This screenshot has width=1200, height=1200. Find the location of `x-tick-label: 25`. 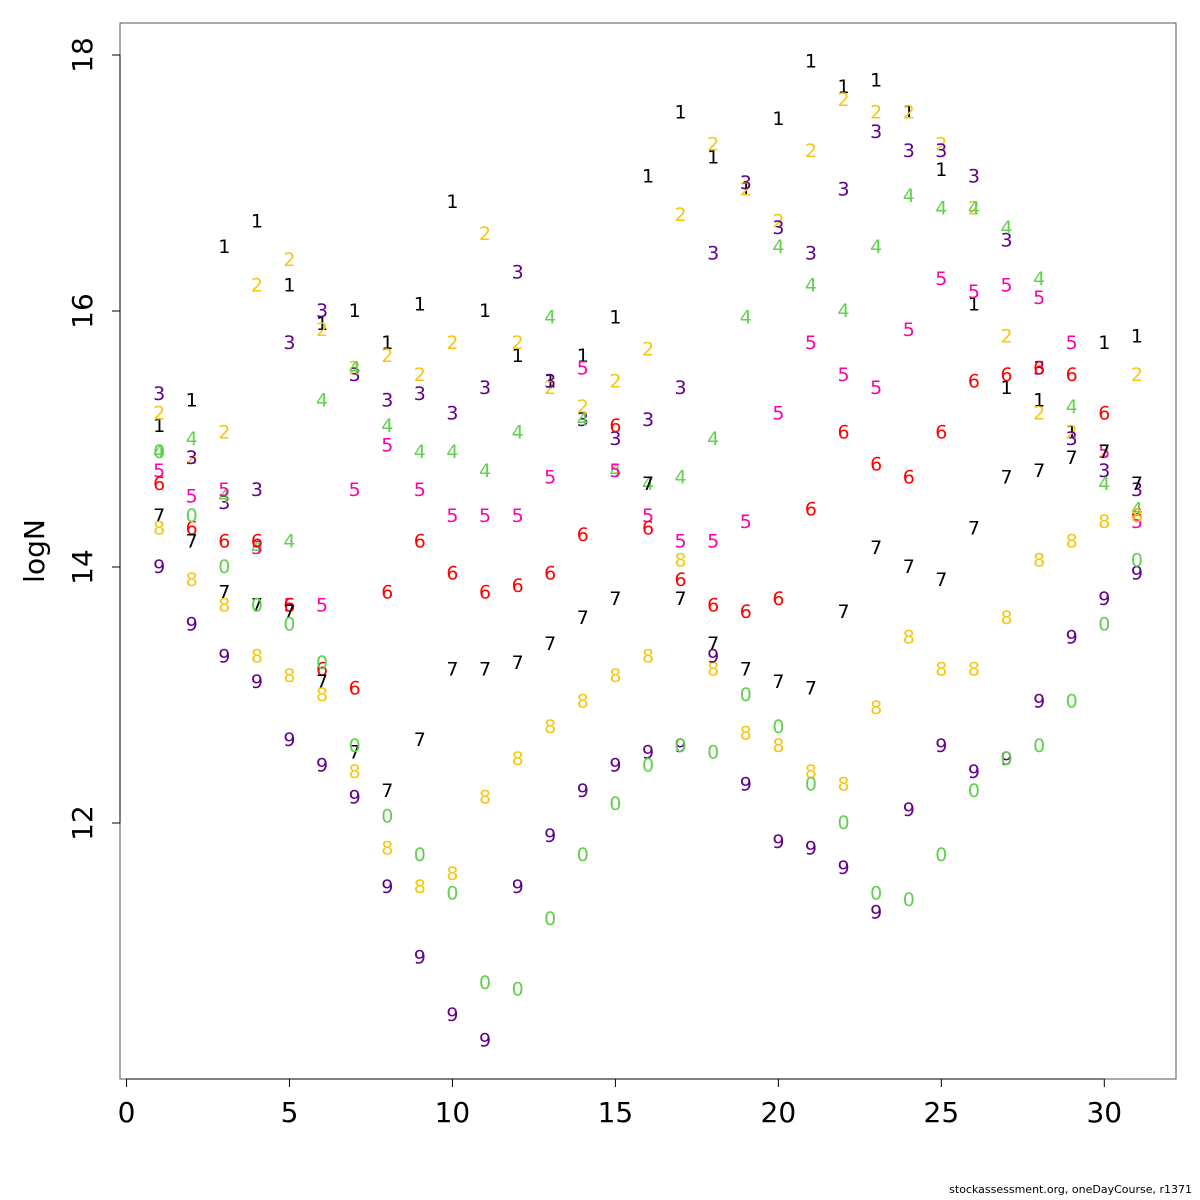

x-tick-label: 25 is located at coordinates (942, 1112).